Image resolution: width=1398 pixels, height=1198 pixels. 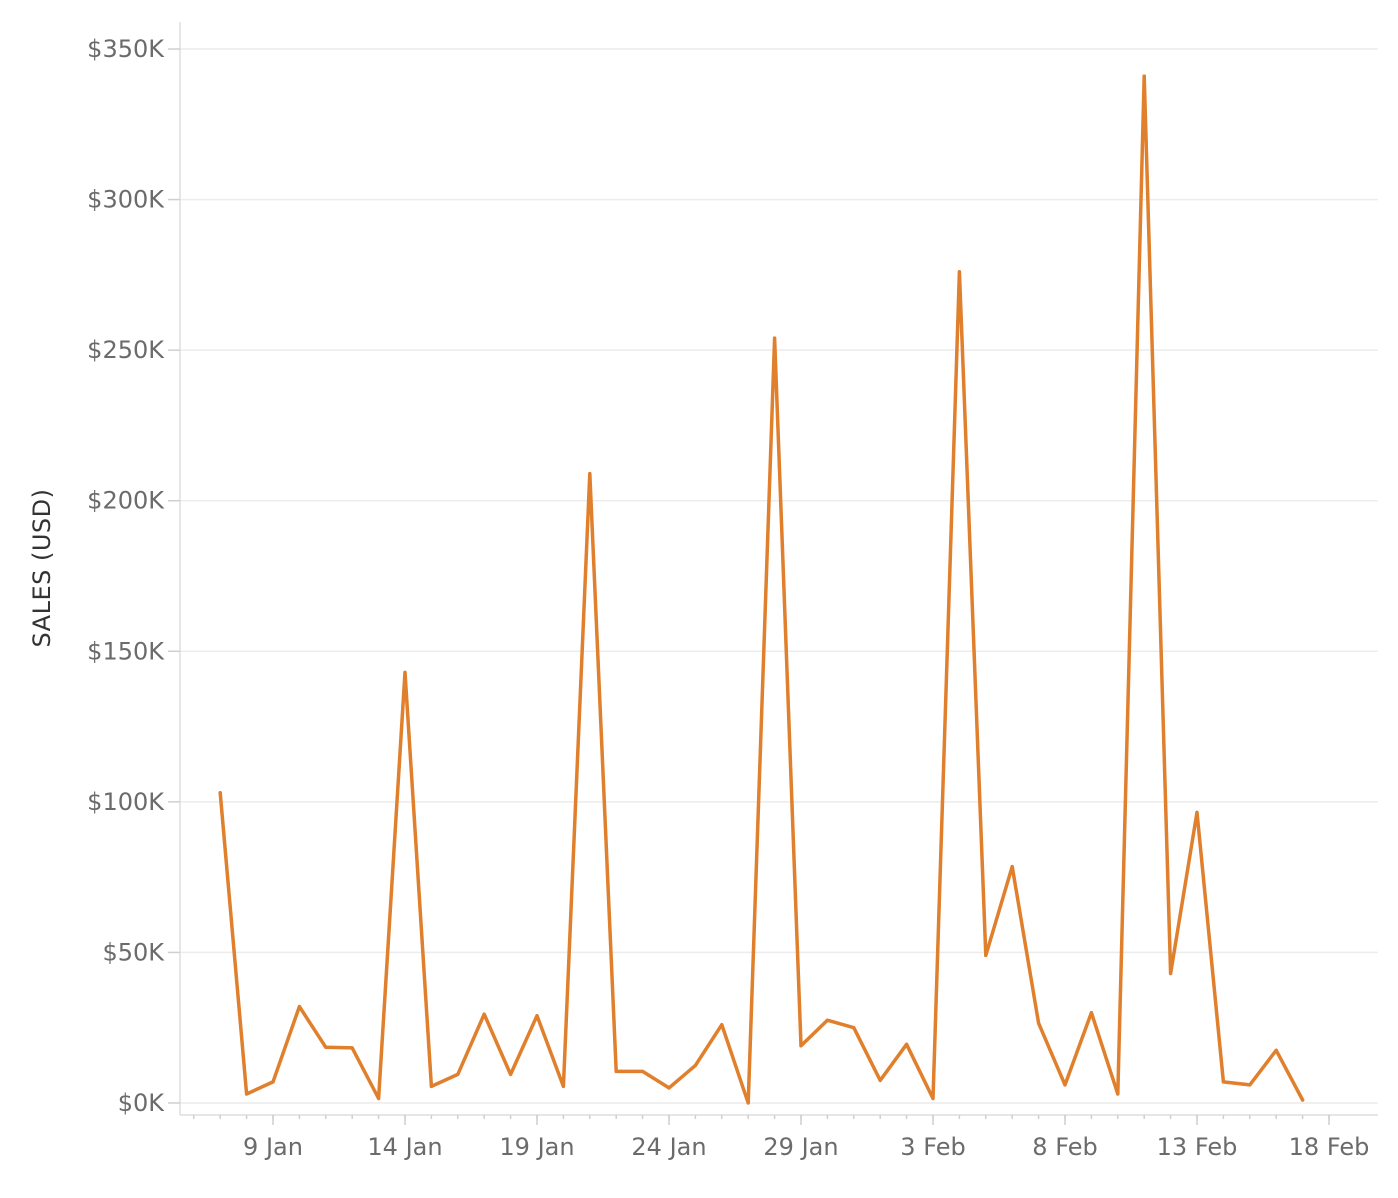 I want to click on x-tick-label: 18 Feb, so click(x=1329, y=1147).